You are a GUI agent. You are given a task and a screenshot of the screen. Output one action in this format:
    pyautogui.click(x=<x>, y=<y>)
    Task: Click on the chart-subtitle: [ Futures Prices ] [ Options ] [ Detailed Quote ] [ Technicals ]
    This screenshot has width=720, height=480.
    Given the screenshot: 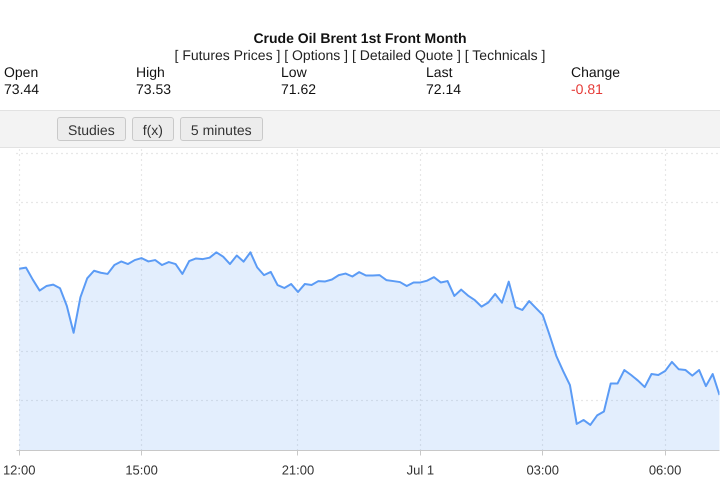 What is the action you would take?
    pyautogui.click(x=360, y=55)
    